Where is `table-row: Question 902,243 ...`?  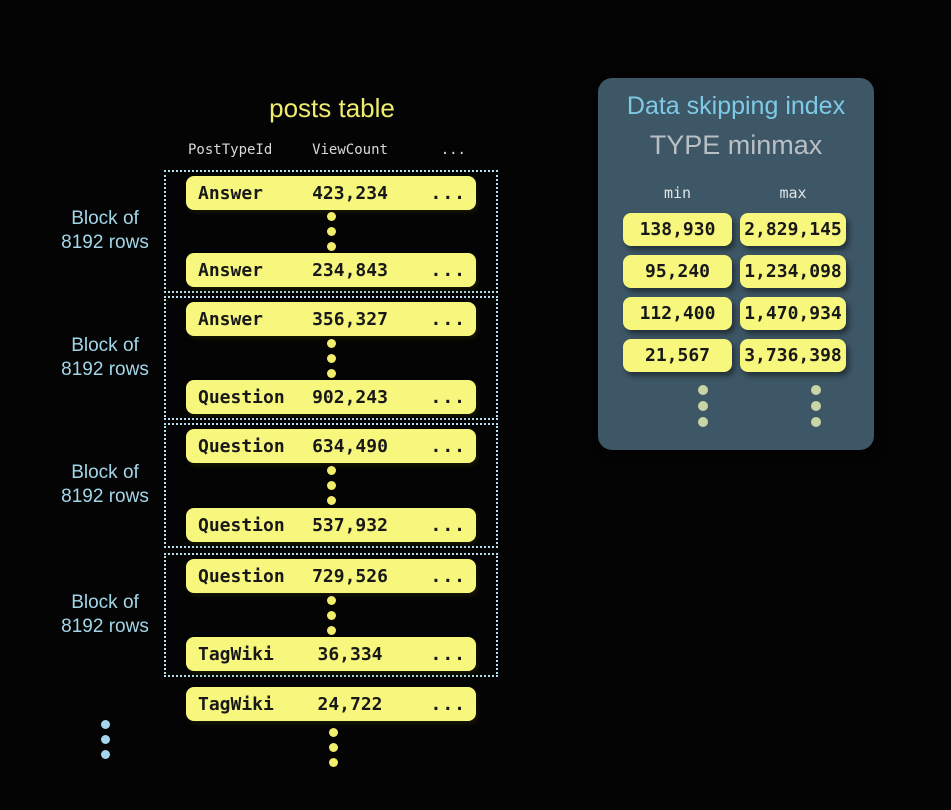
table-row: Question 902,243 ... is located at coordinates (331, 397).